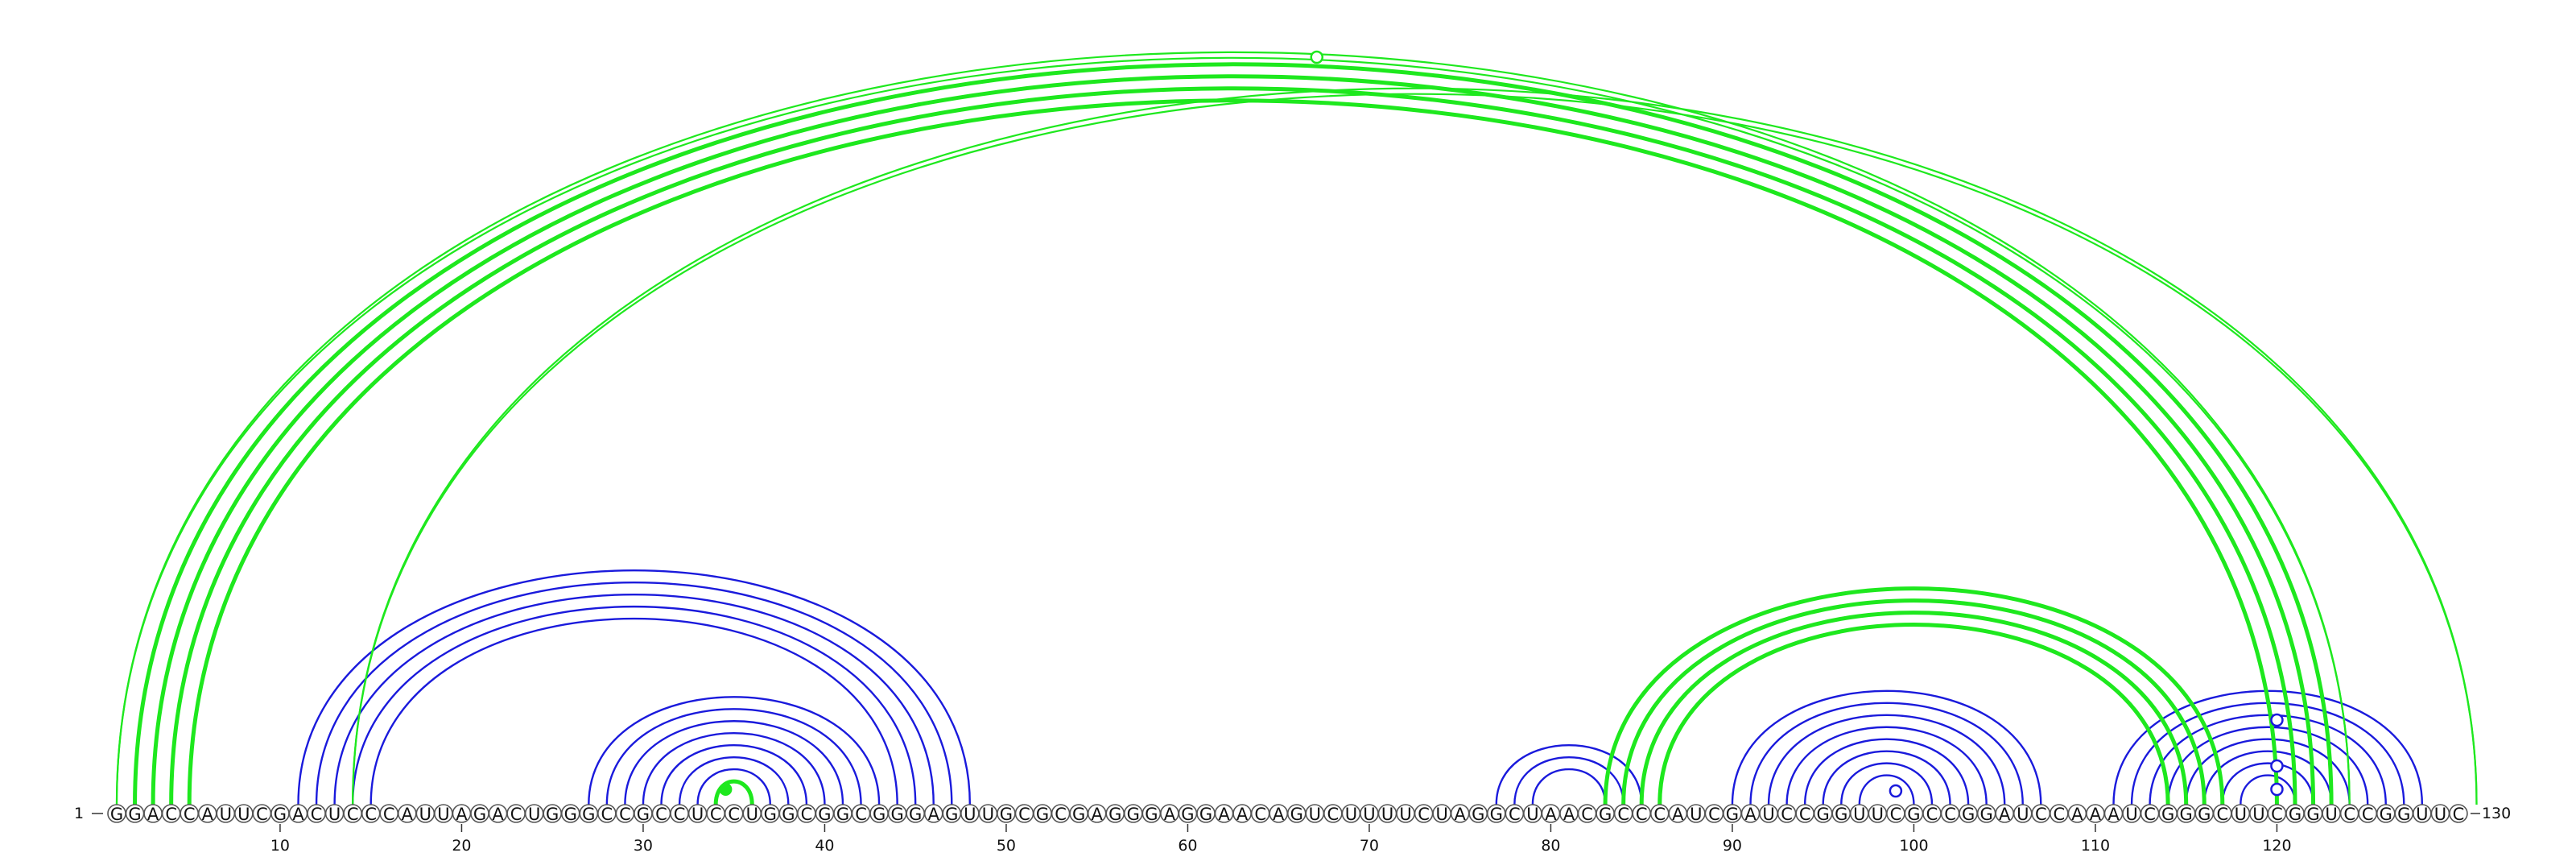 This screenshot has height=857, width=2576. Describe the element at coordinates (726, 789) in the screenshot. I see `green-filled-marker` at that location.